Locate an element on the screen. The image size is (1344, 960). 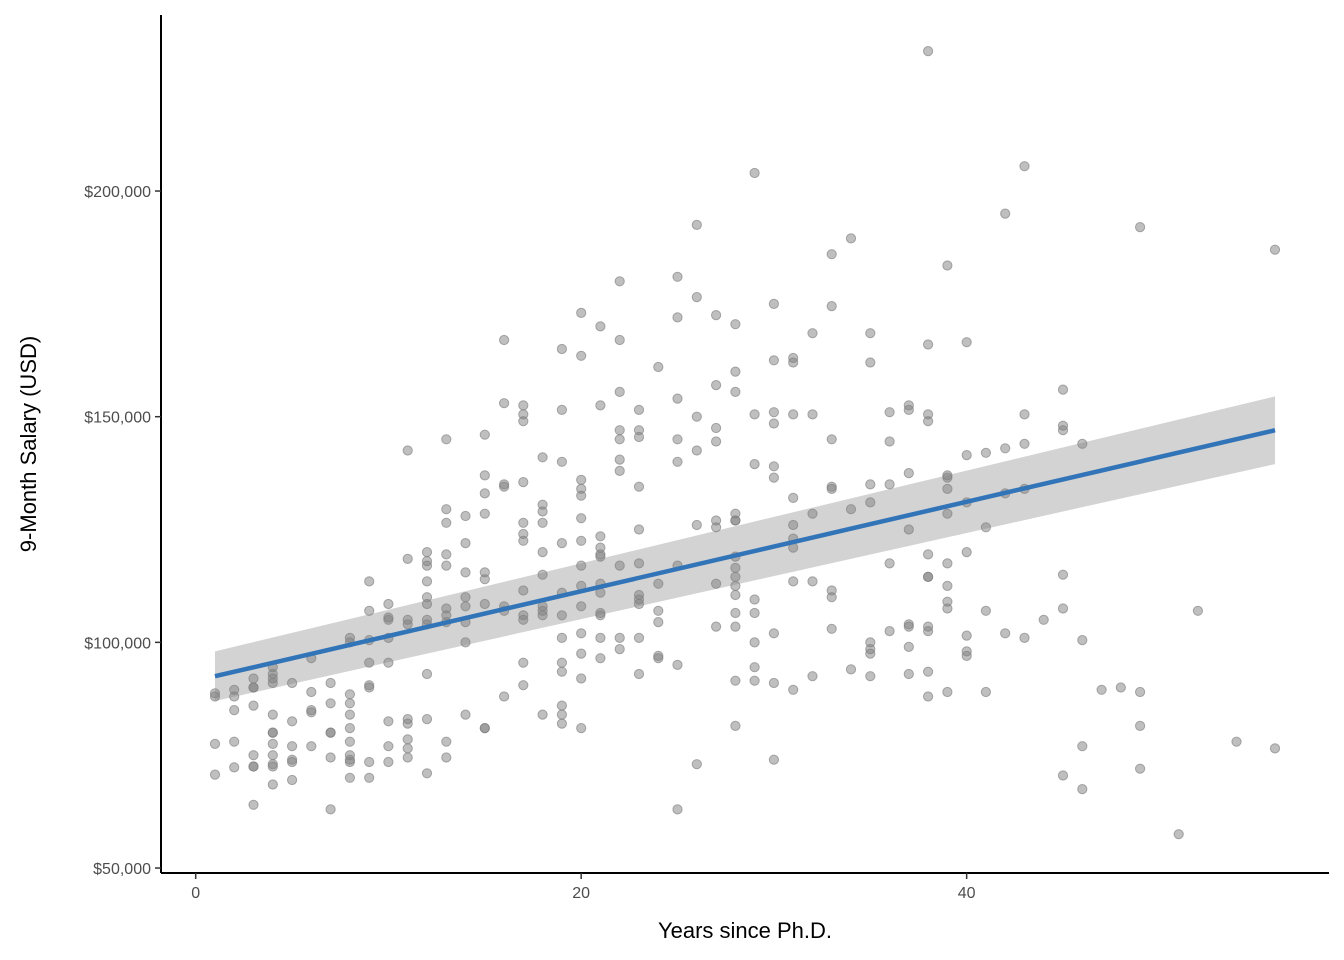
x-axis-title: Years since Ph.D. is located at coordinates (745, 930).